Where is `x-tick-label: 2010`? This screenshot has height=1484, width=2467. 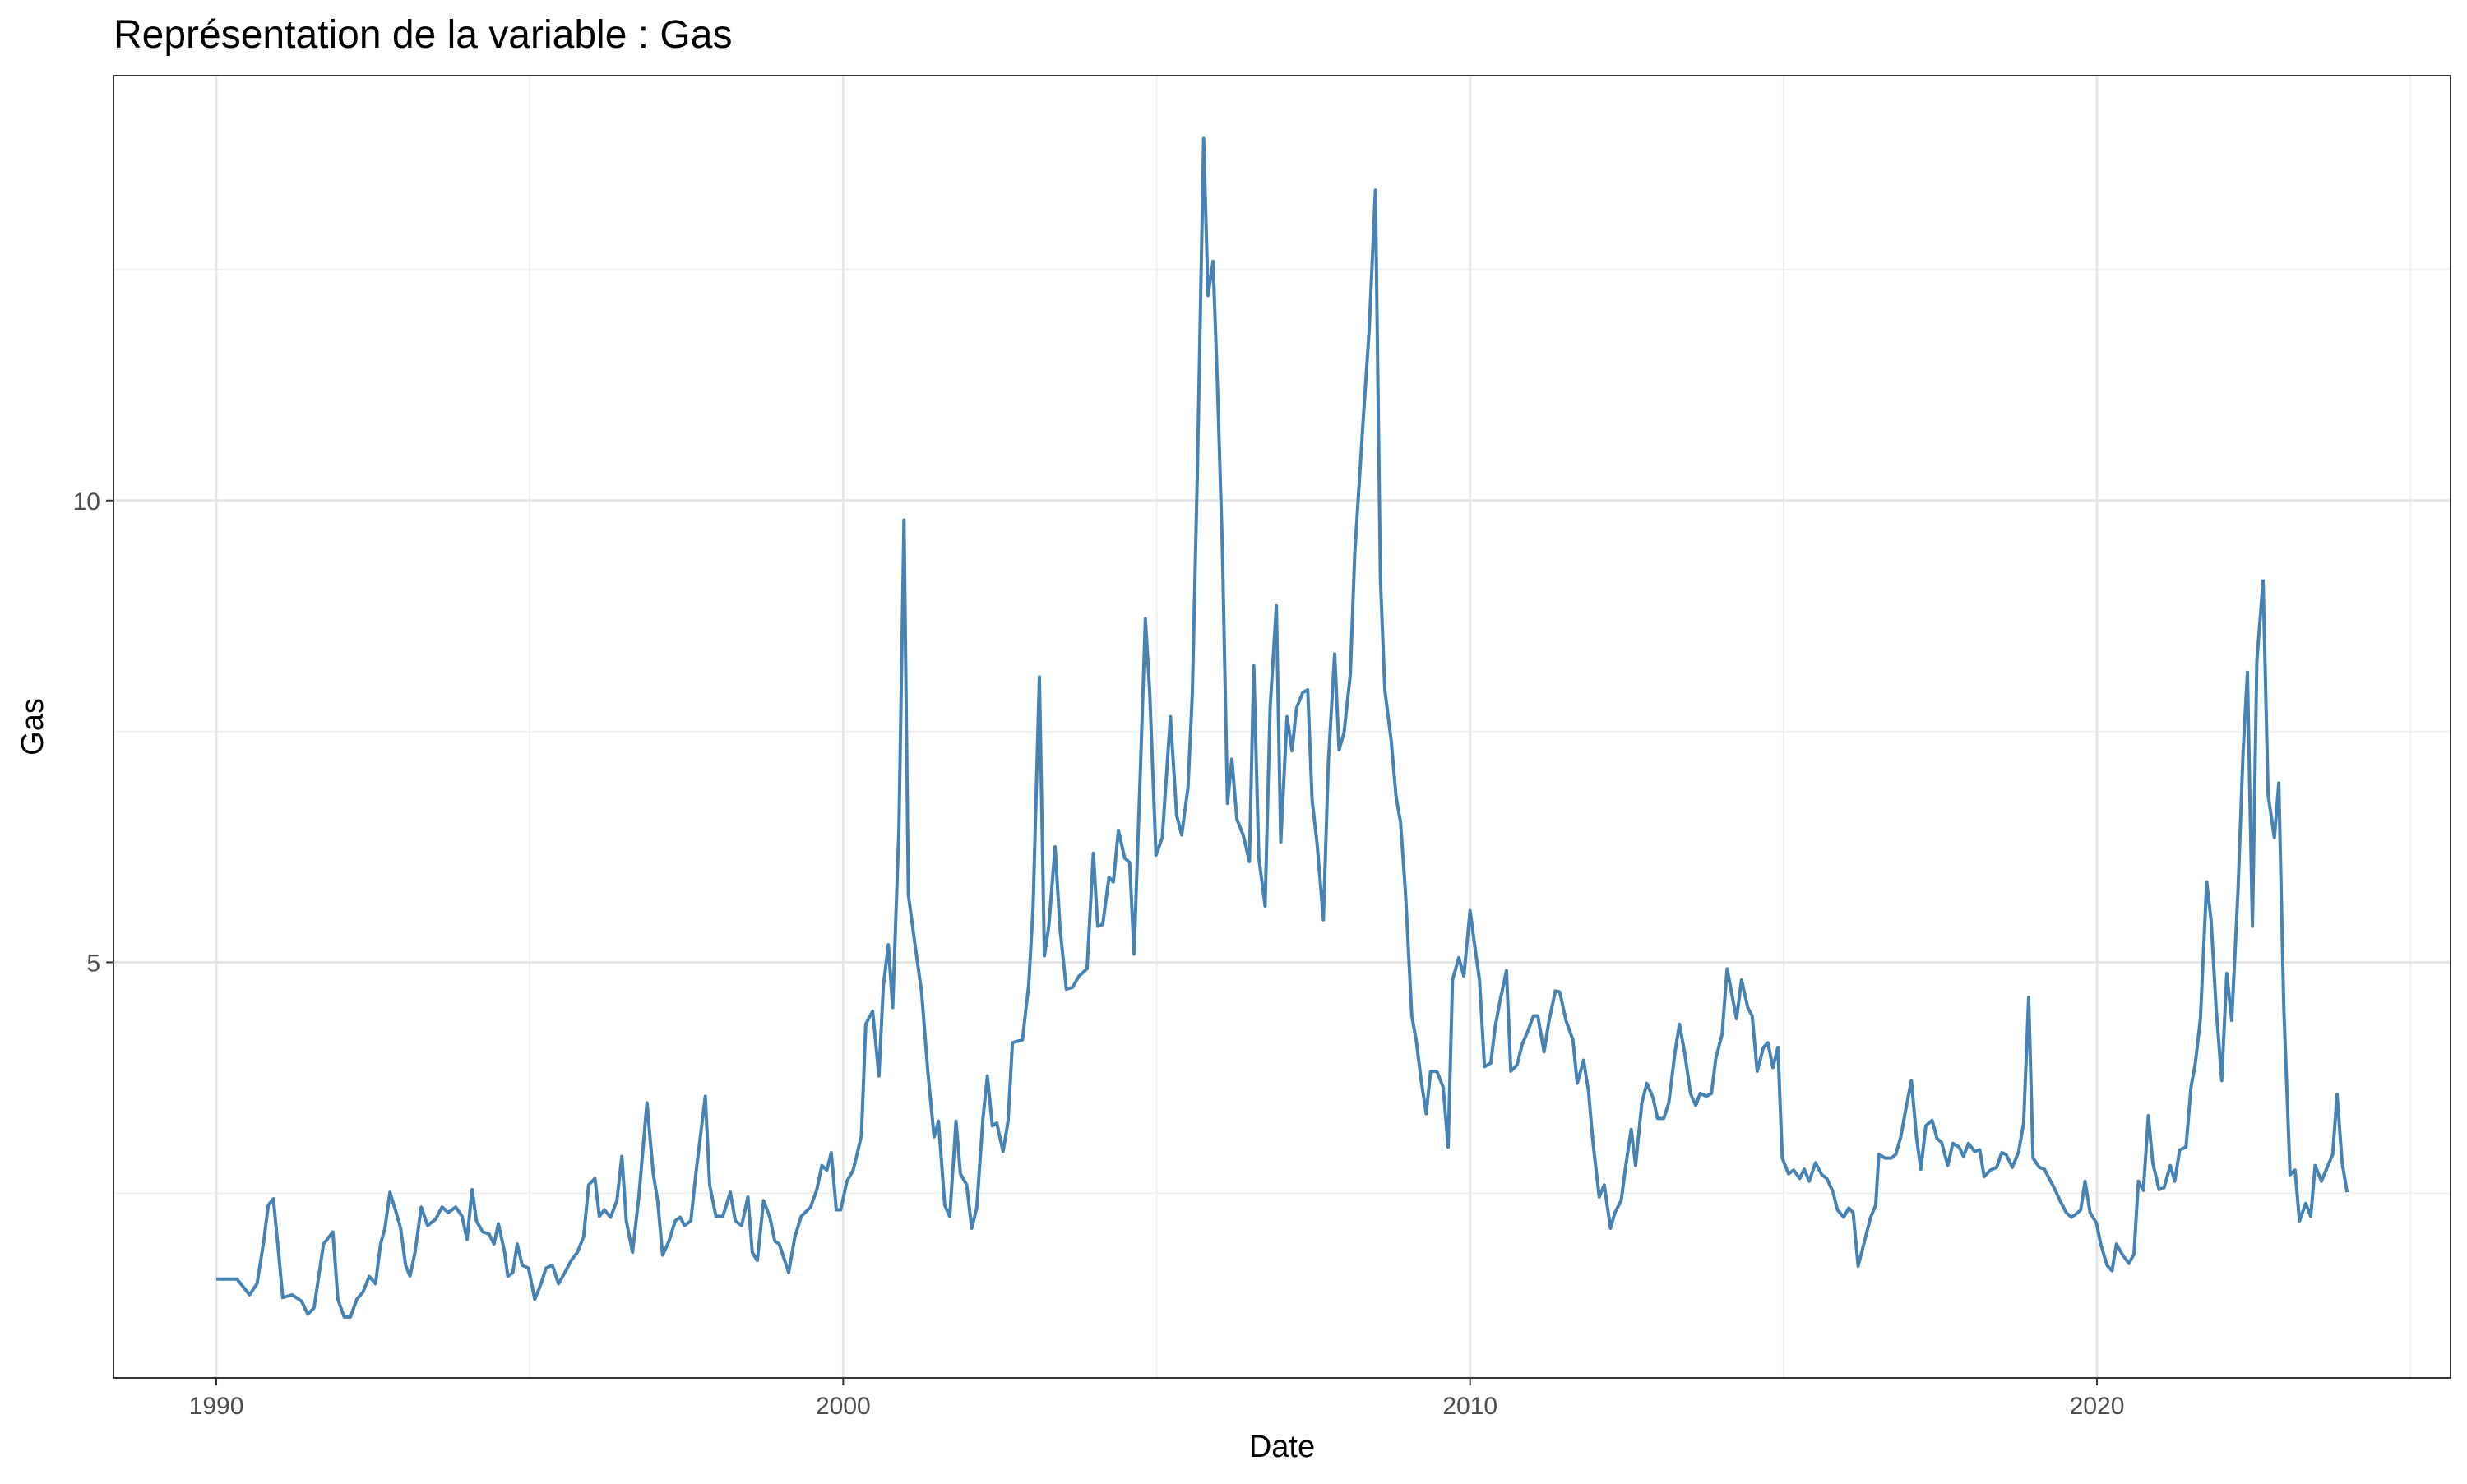
x-tick-label: 2010 is located at coordinates (1470, 1406).